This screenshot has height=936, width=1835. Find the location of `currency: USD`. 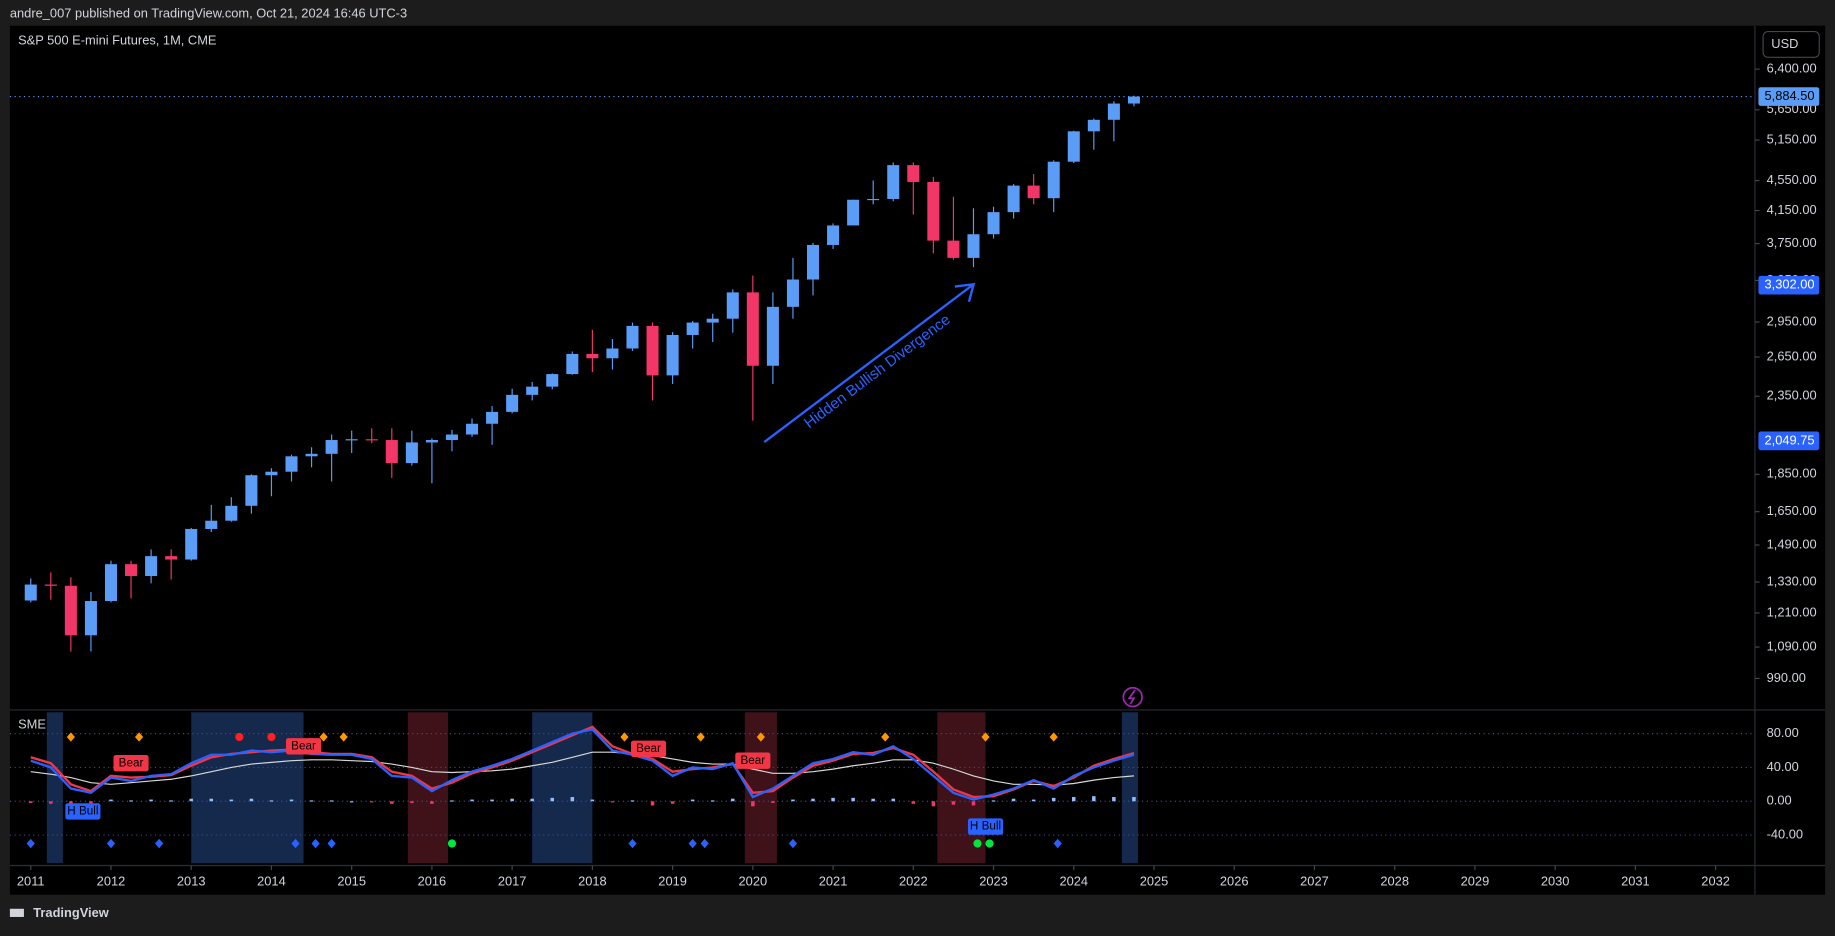

currency: USD is located at coordinates (1784, 43).